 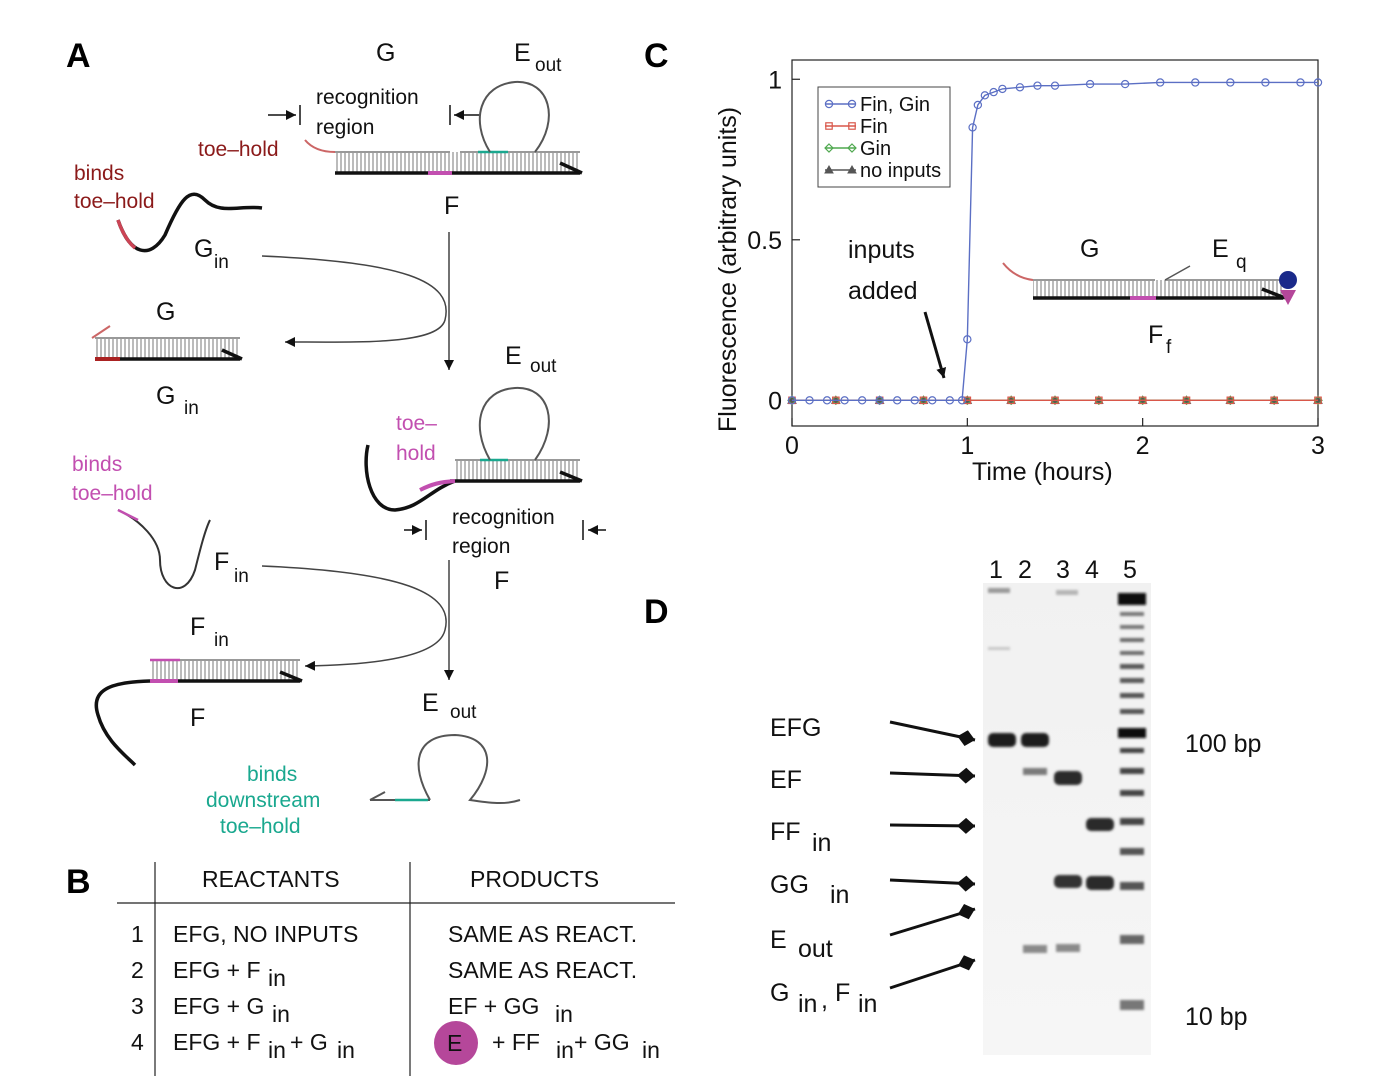 I want to click on row-3-num: 3, so click(x=137, y=1006).